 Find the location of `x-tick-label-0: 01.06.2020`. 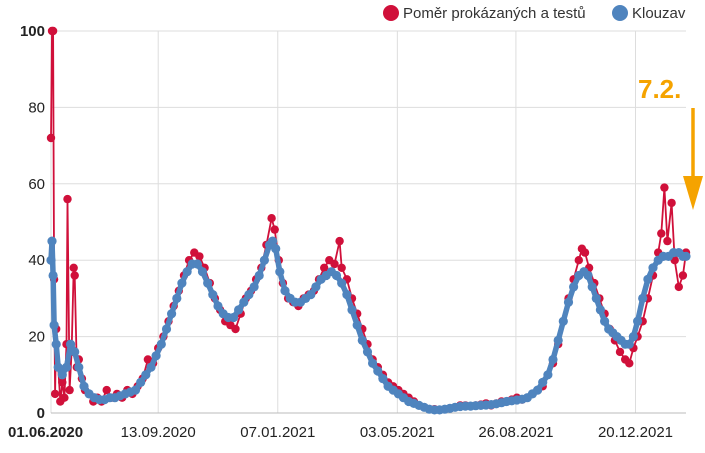

x-tick-label-0: 01.06.2020 is located at coordinates (45, 432).